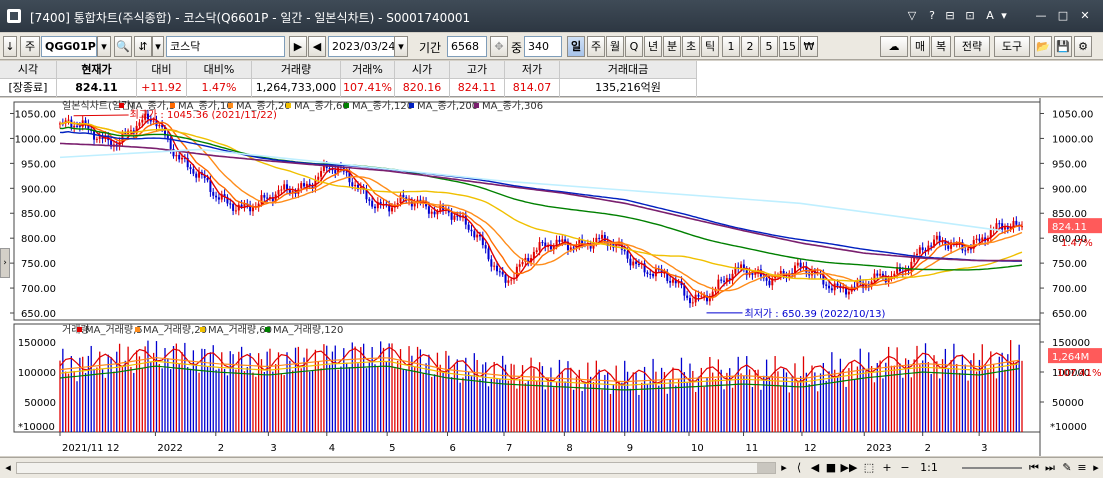  Describe the element at coordinates (972, 46) in the screenshot. I see `strategy-button: 전략` at that location.